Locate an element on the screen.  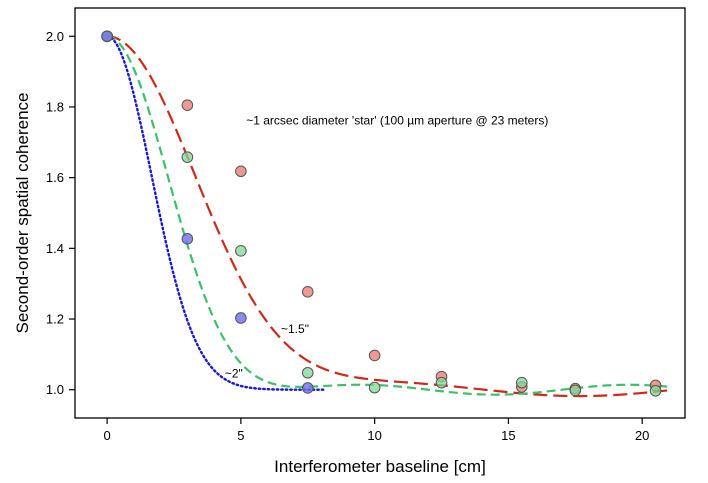
x-tick-label: 0 is located at coordinates (106, 435).